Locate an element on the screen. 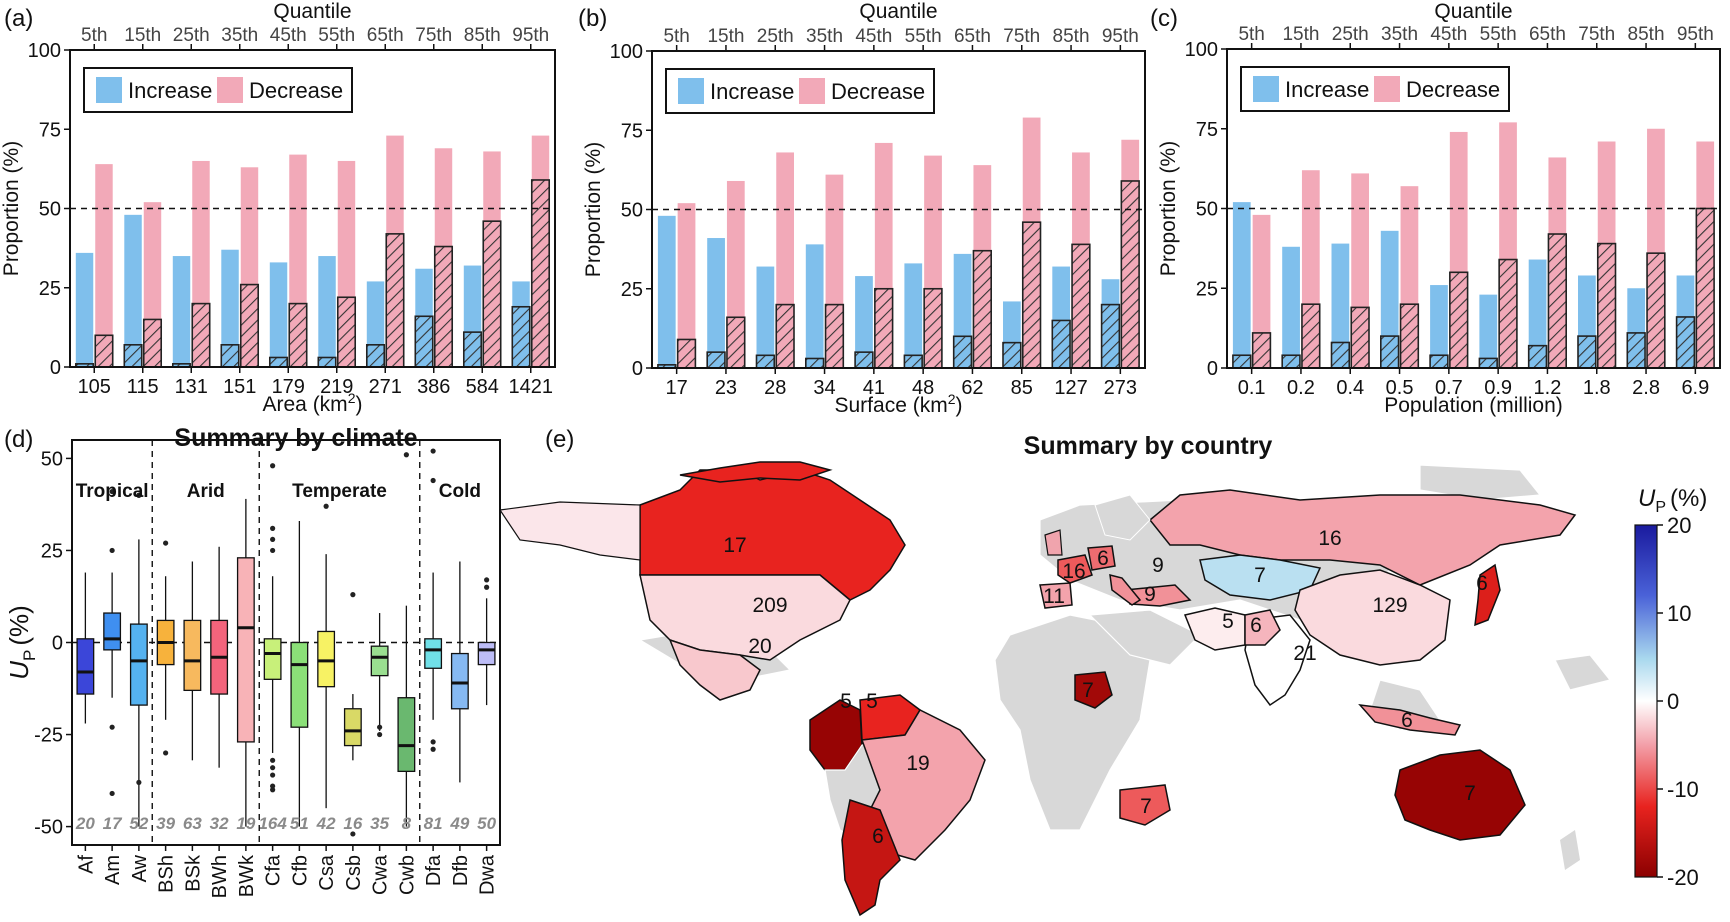 The width and height of the screenshot is (1730, 922). box-csa is located at coordinates (326, 659).